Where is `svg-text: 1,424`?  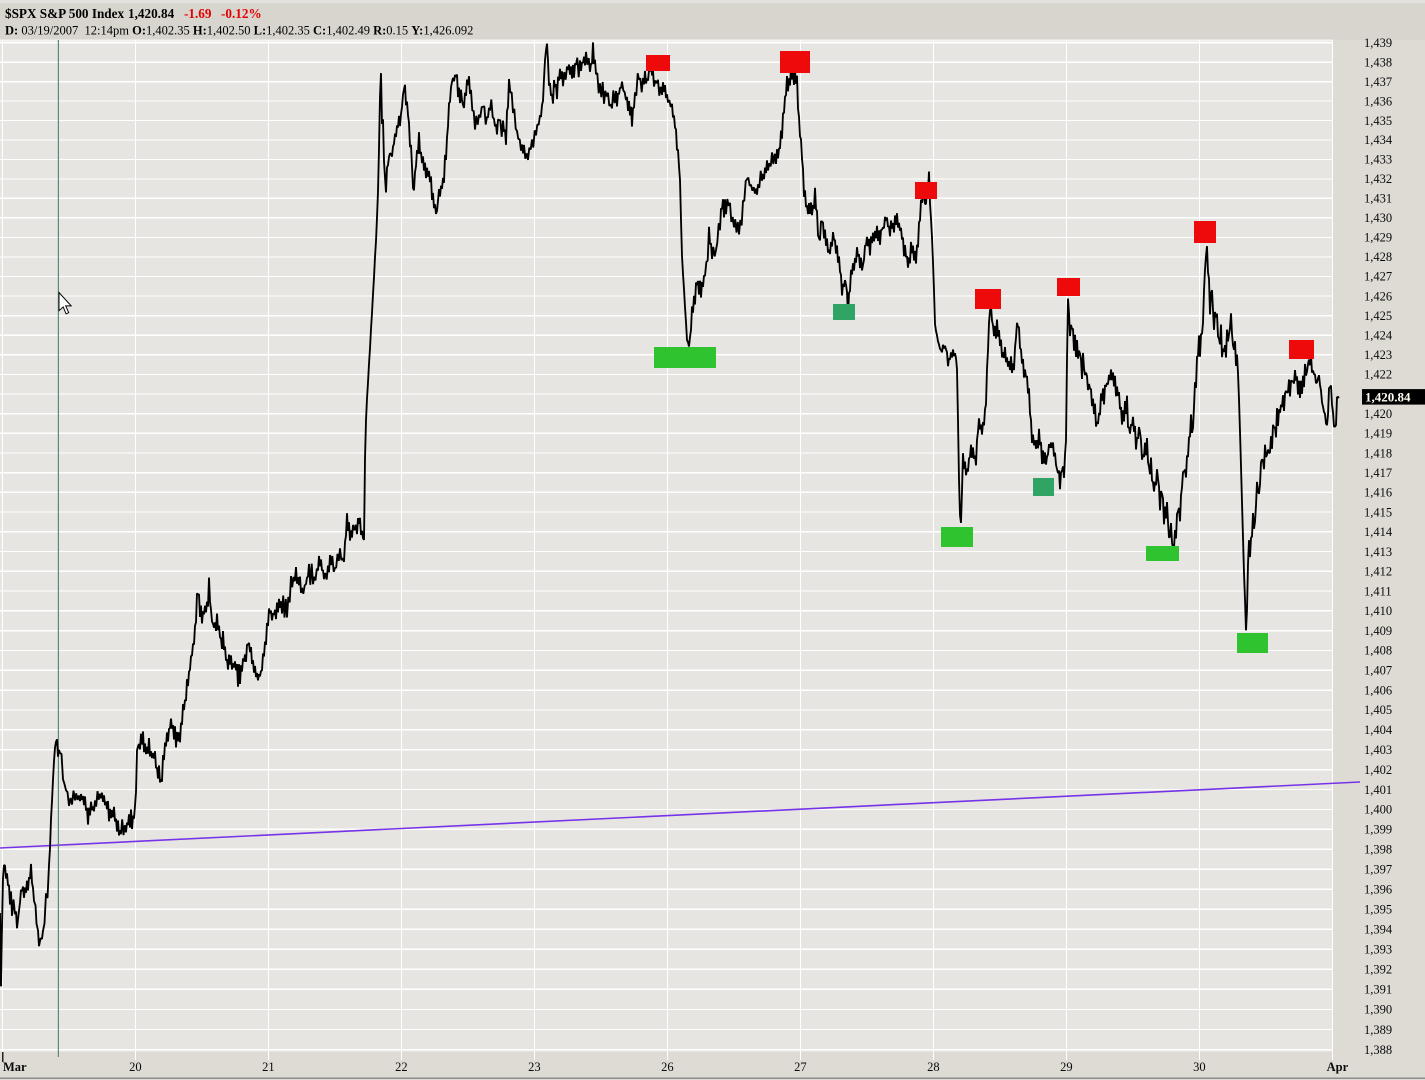
svg-text: 1,424 is located at coordinates (1378, 336).